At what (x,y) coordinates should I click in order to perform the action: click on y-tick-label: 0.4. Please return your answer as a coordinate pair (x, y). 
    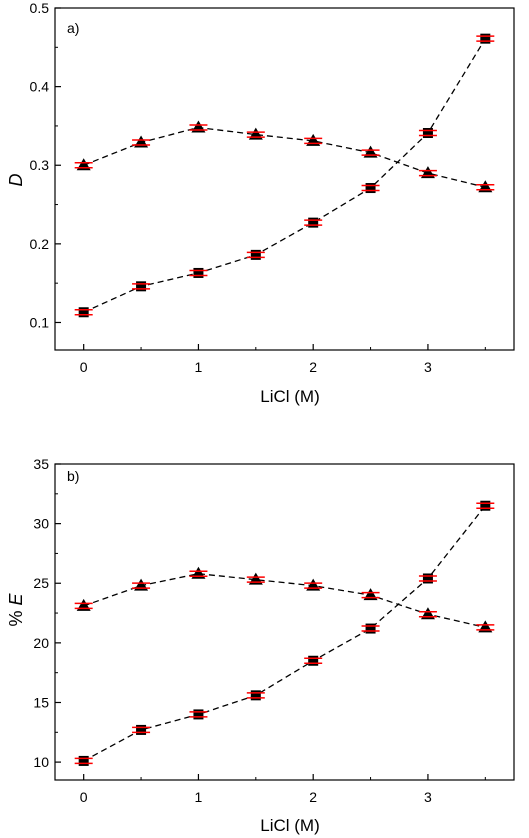
    Looking at the image, I should click on (40, 87).